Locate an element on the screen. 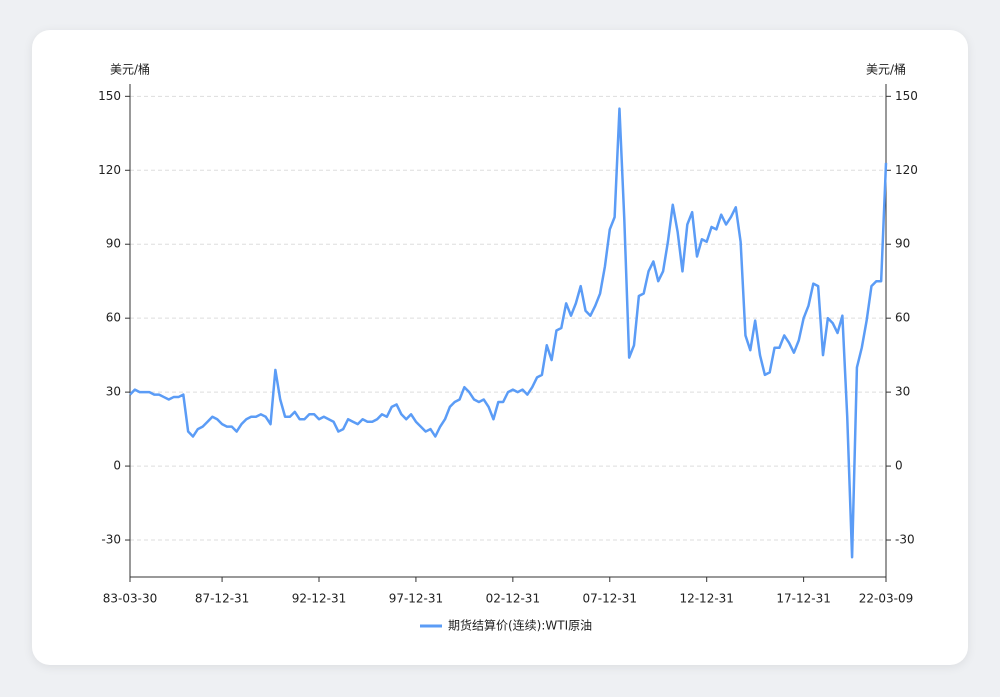 This screenshot has width=1000, height=697. x-tick-label: 12-12-31 is located at coordinates (706, 599).